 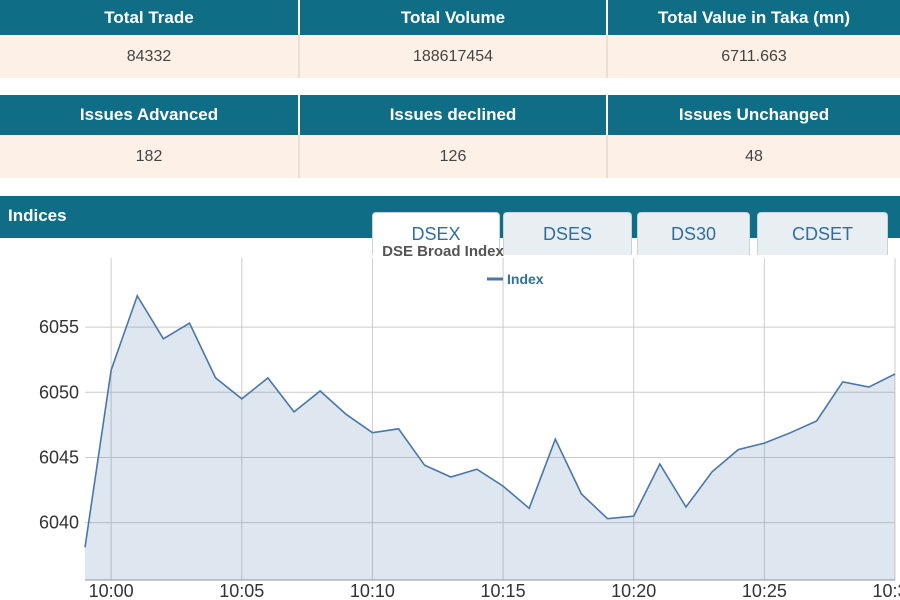 I want to click on header-cell: Total Value in Taka (mn), so click(x=754, y=17).